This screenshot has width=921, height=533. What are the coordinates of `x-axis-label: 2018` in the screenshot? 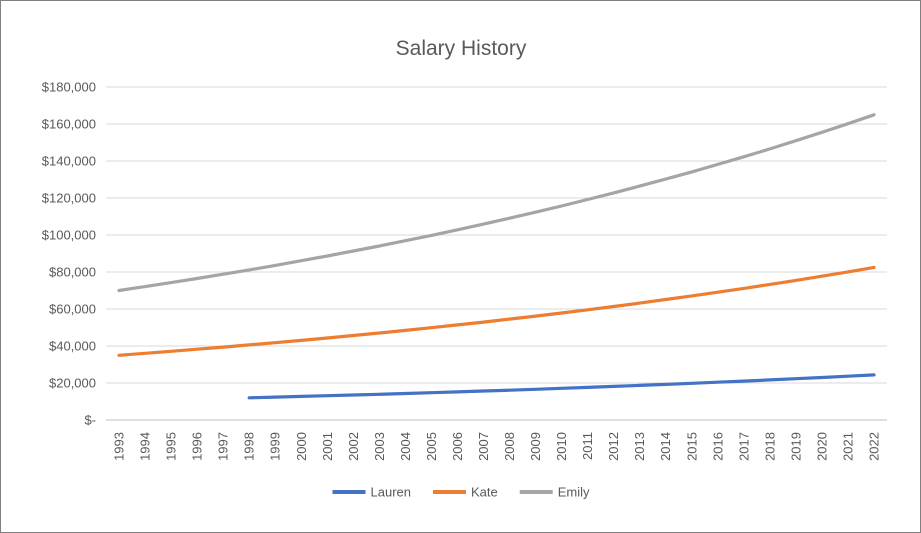 It's located at (769, 446).